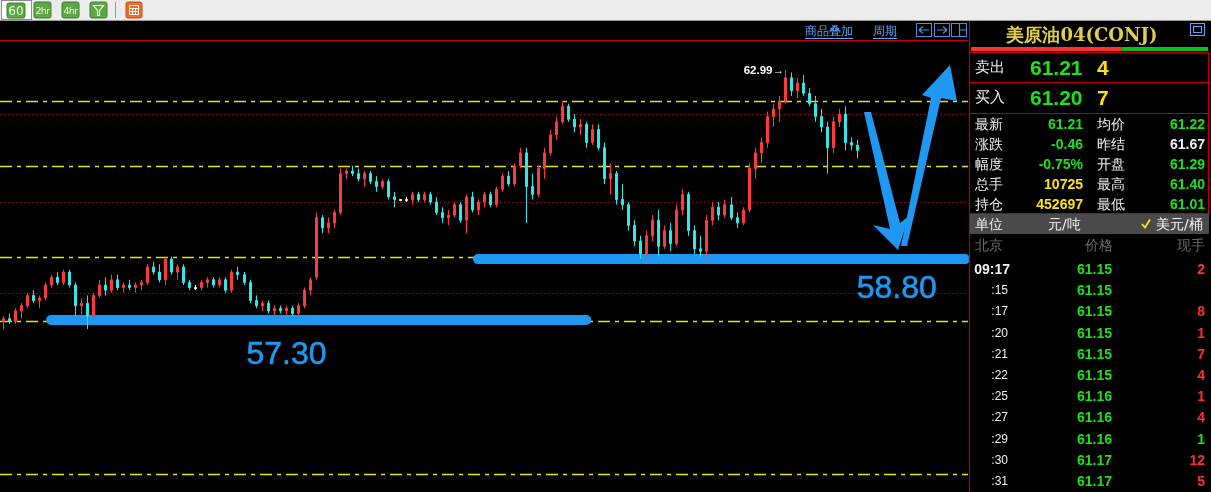  I want to click on text: 60, so click(16, 10).